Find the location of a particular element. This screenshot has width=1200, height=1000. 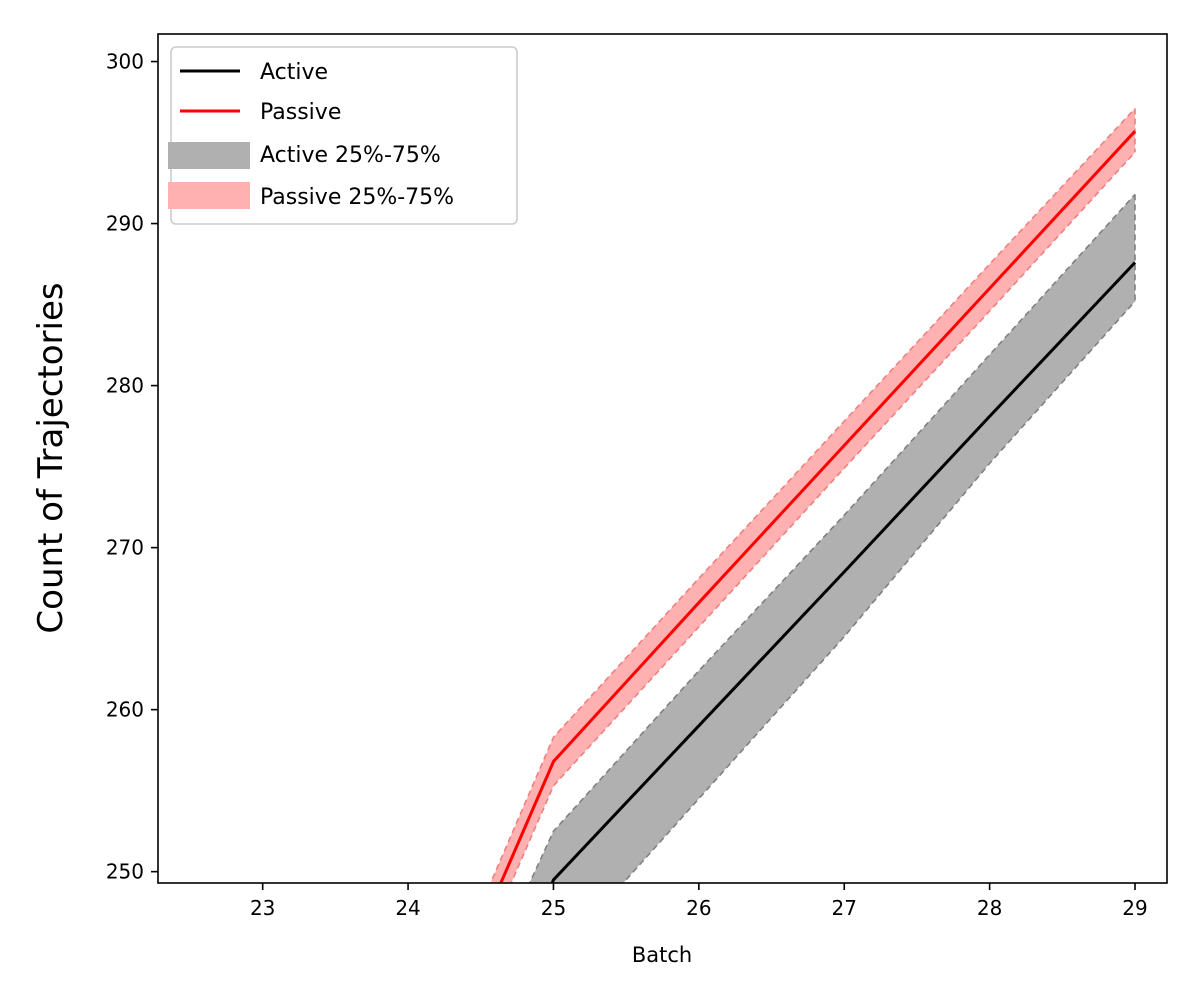

legend-swatch-active-band is located at coordinates (209, 155).